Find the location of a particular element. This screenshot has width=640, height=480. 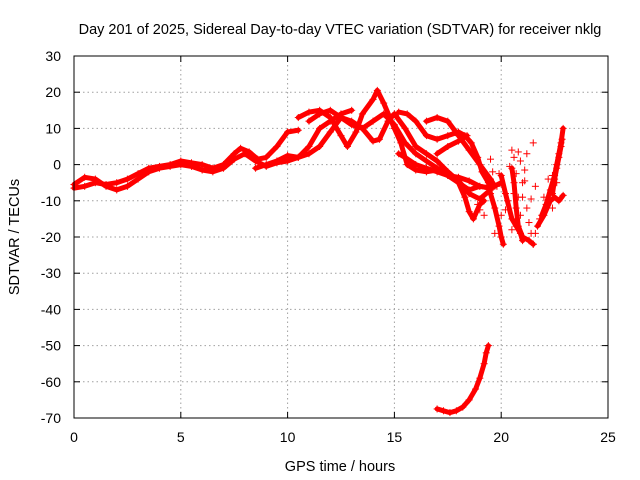

y-tick-label: -60 is located at coordinates (51, 382).